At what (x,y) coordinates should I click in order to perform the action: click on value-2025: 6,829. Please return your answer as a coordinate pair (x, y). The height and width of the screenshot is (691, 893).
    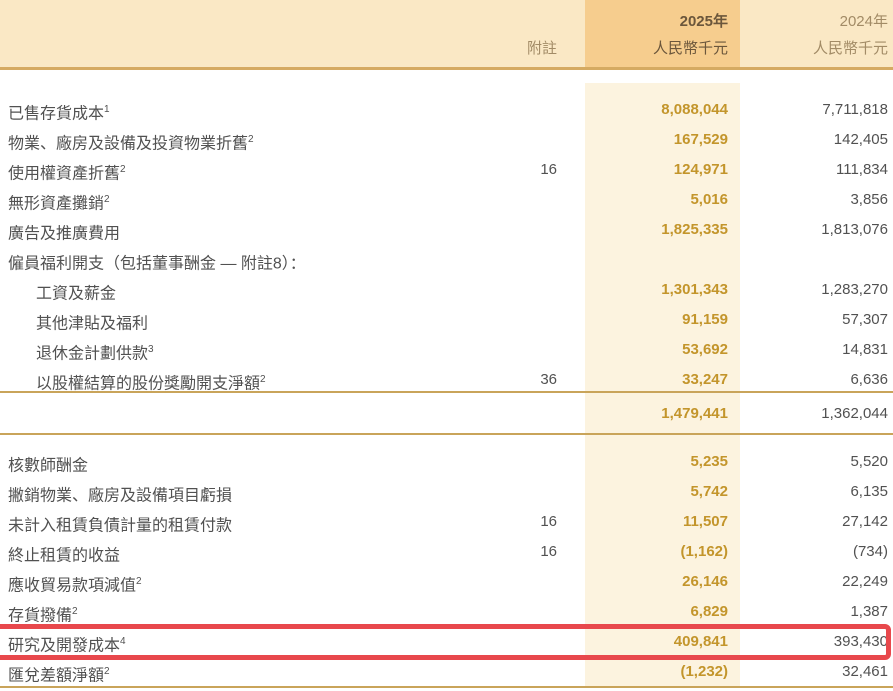
    Looking at the image, I should click on (709, 611).